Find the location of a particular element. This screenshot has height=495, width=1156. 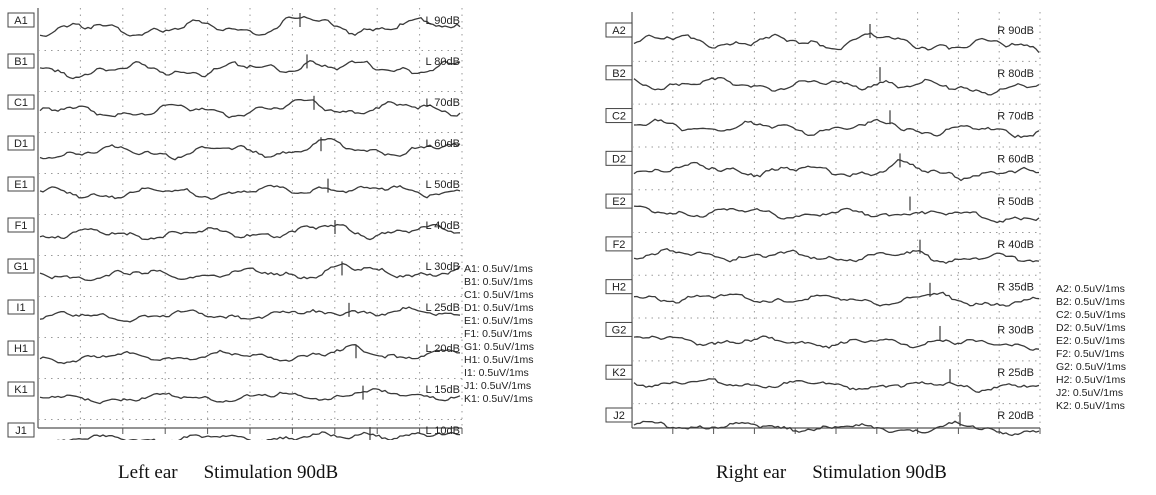

left-stimulation-label: Stimulation 90dB is located at coordinates (271, 472).